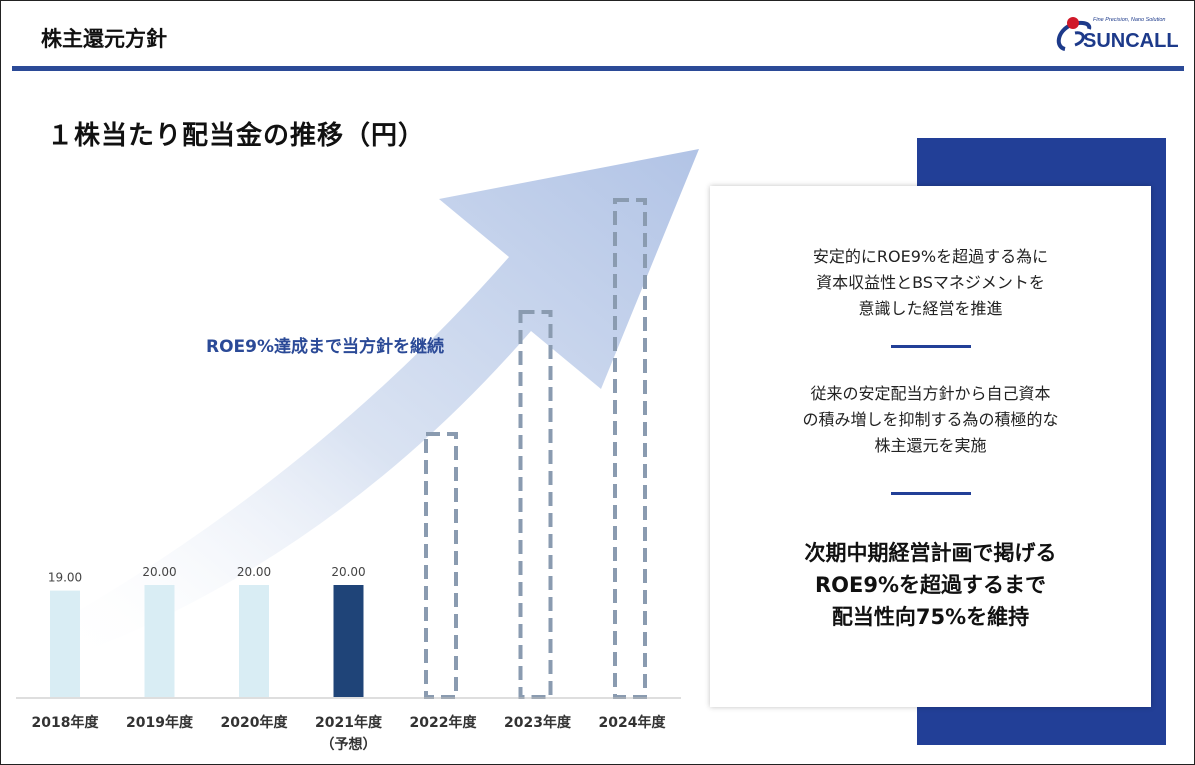 The height and width of the screenshot is (765, 1195). Describe the element at coordinates (1131, 41) in the screenshot. I see `logo-text: SUNCALL` at that location.